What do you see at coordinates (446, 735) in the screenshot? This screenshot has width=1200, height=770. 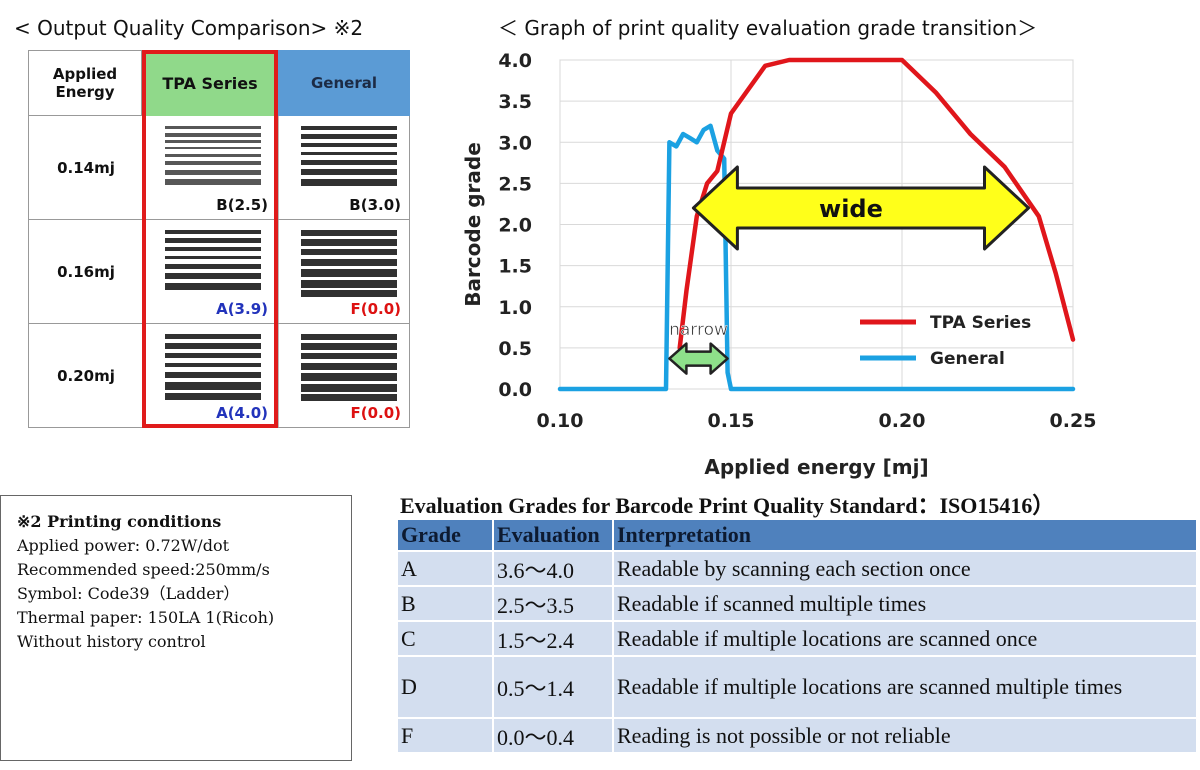 I see `grade-cell: F` at bounding box center [446, 735].